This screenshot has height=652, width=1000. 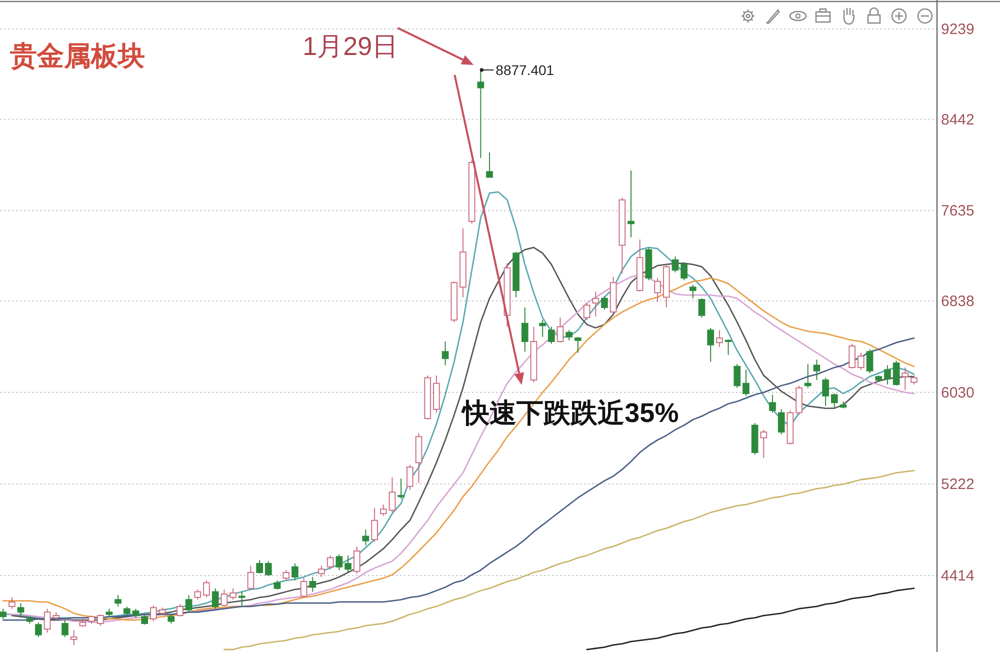 I want to click on y-tick-label: 5222, so click(x=957, y=484).